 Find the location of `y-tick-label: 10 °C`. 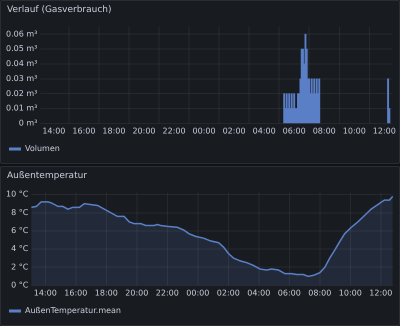

y-tick-label: 10 °C is located at coordinates (17, 194).